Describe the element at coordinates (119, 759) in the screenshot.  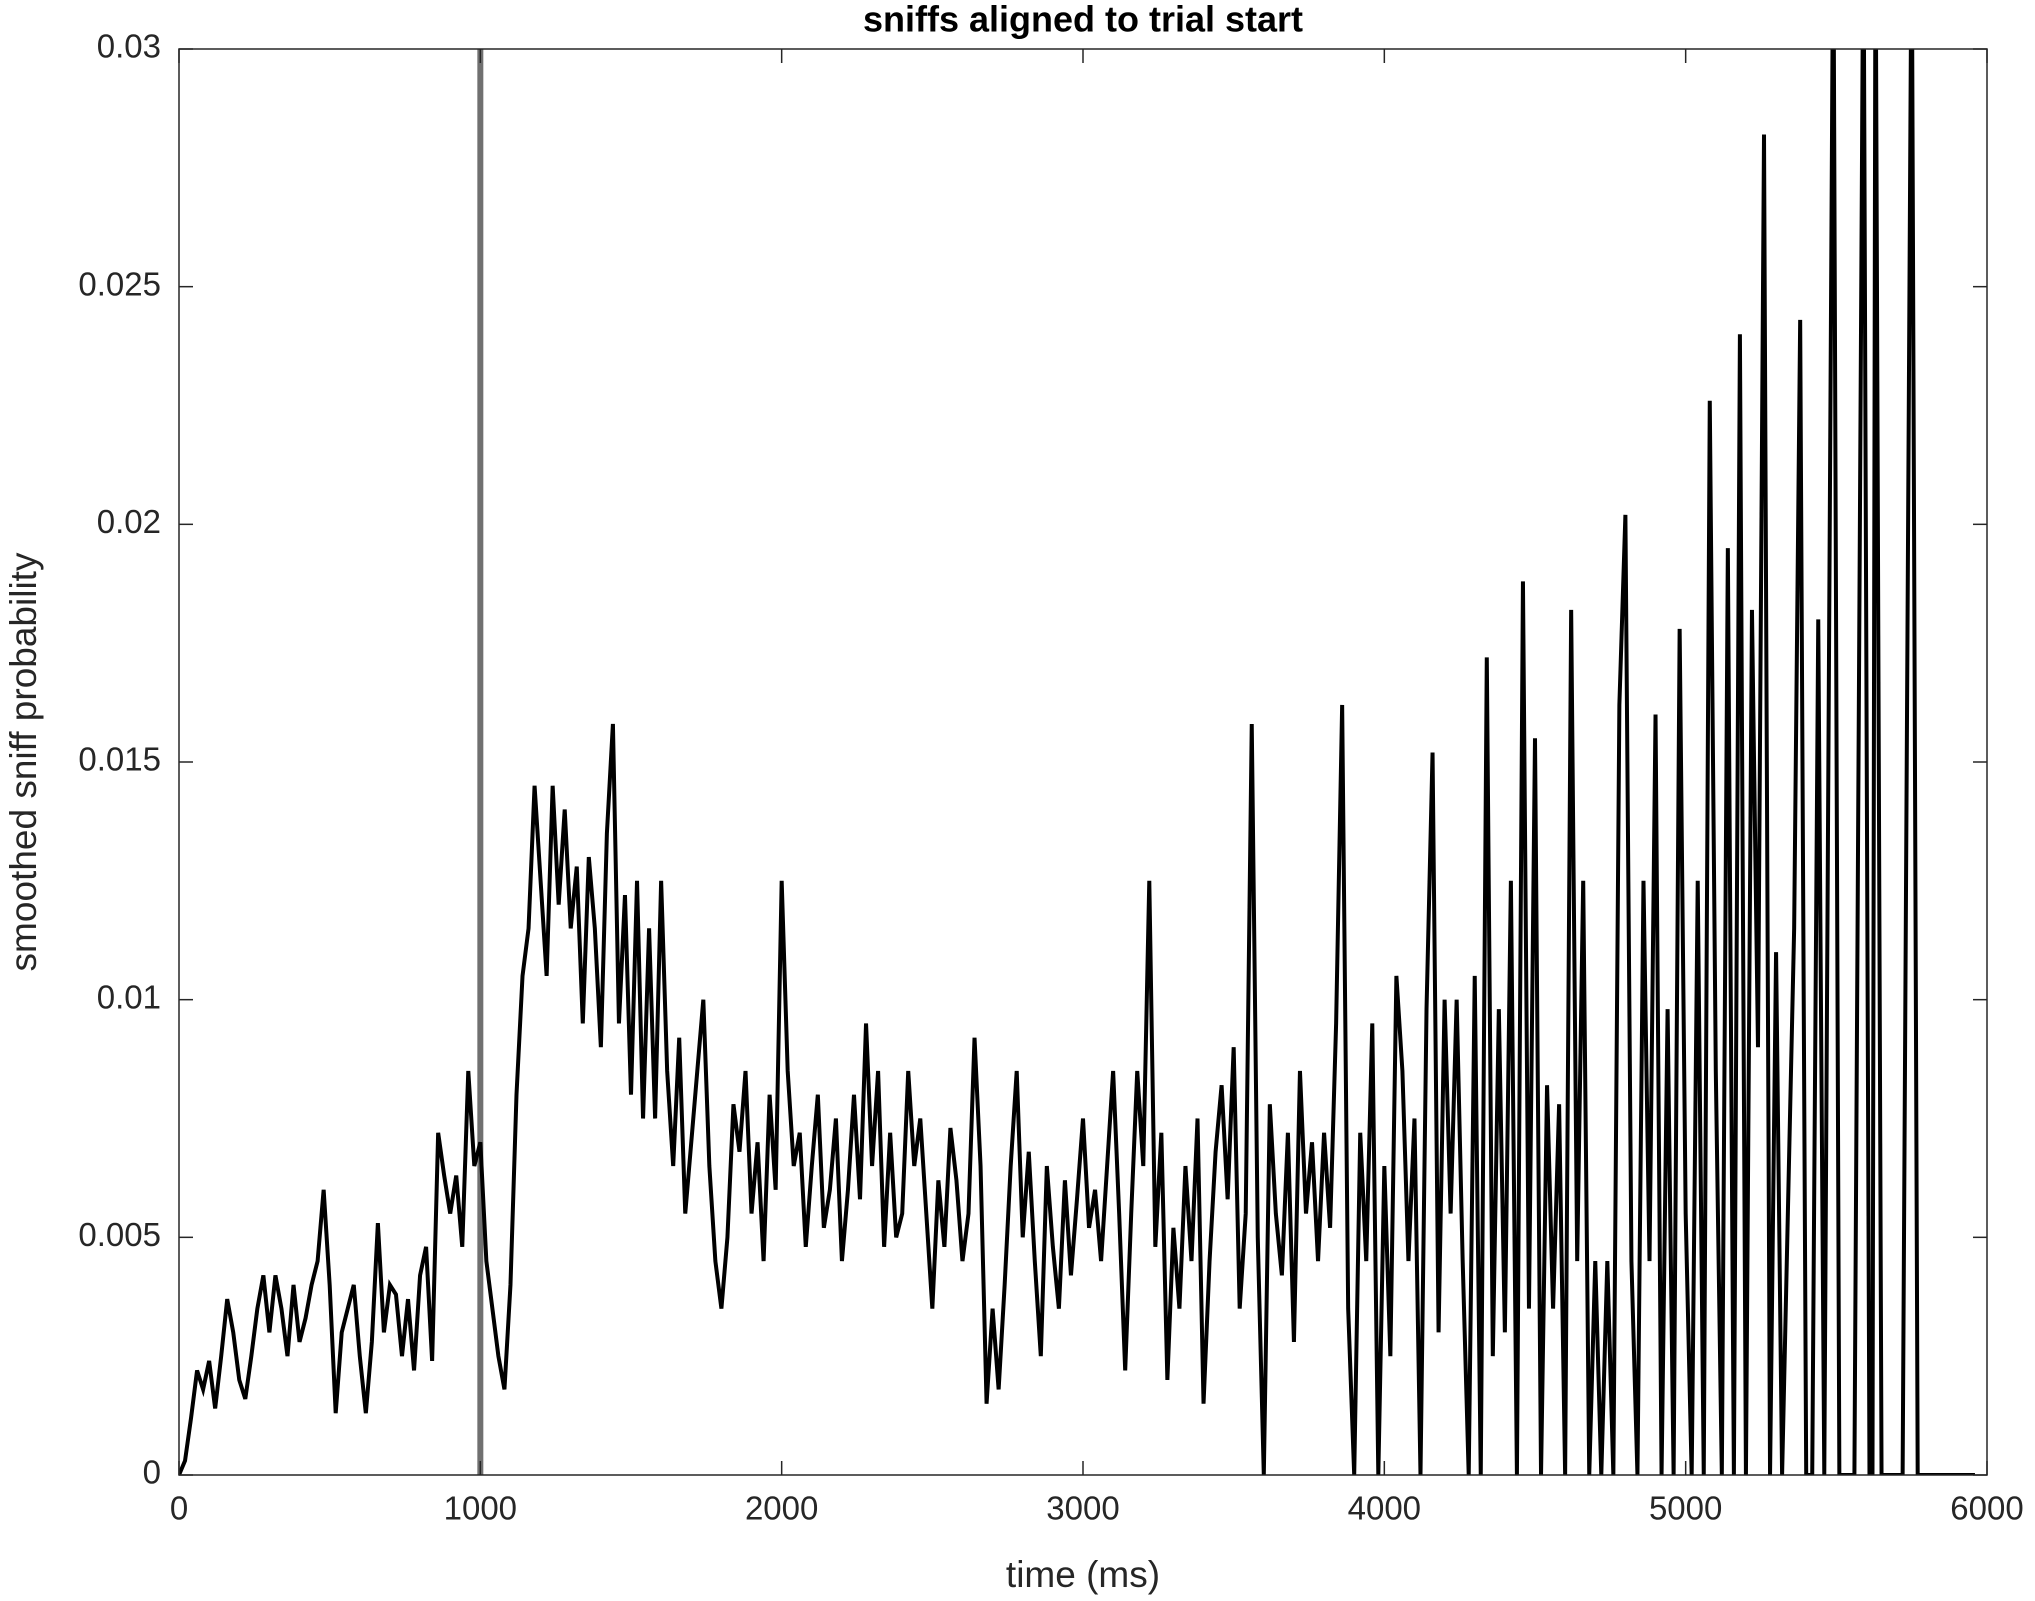
I see `y-tick-label: 0.015` at that location.